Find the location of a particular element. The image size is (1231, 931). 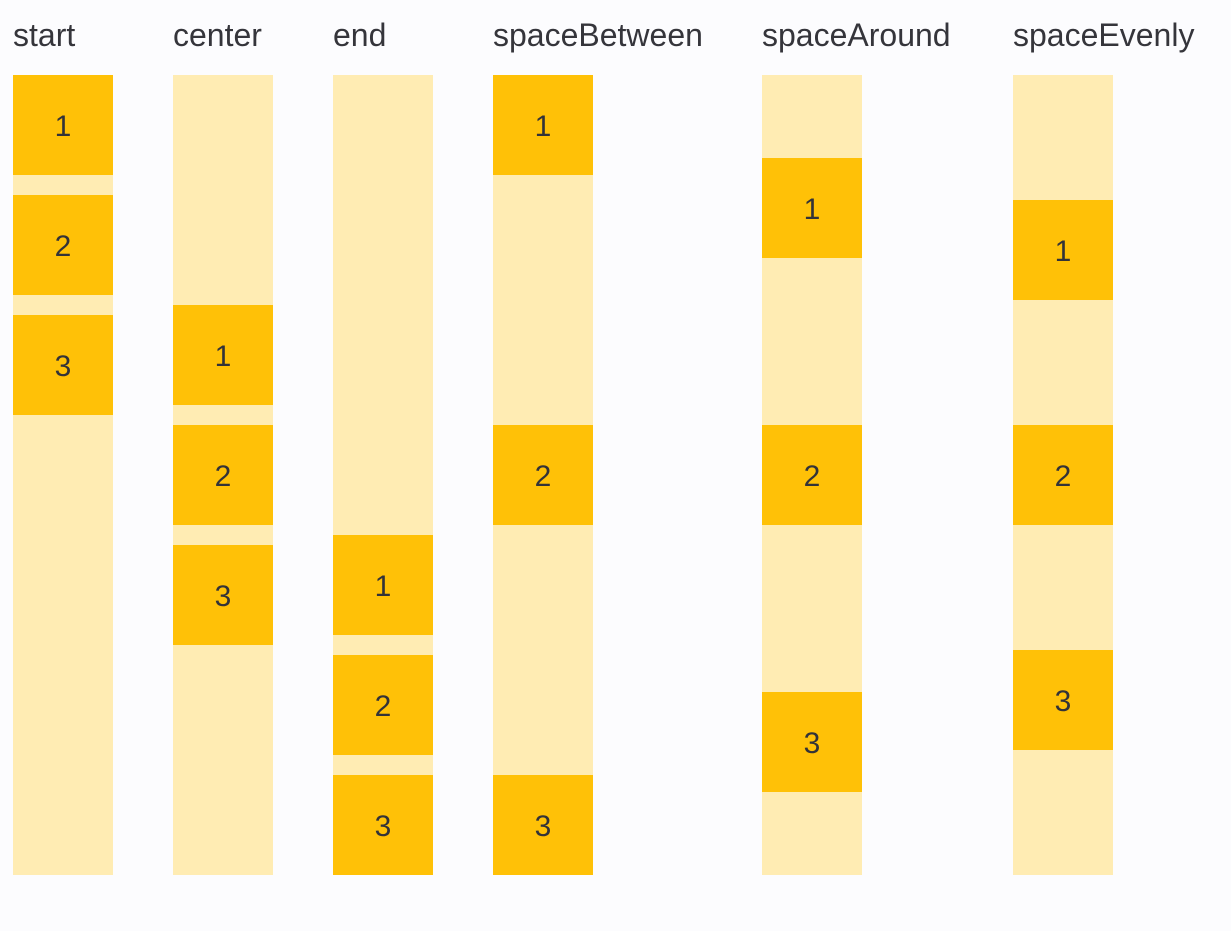

column-start-track: 1 2 3 is located at coordinates (63, 475).